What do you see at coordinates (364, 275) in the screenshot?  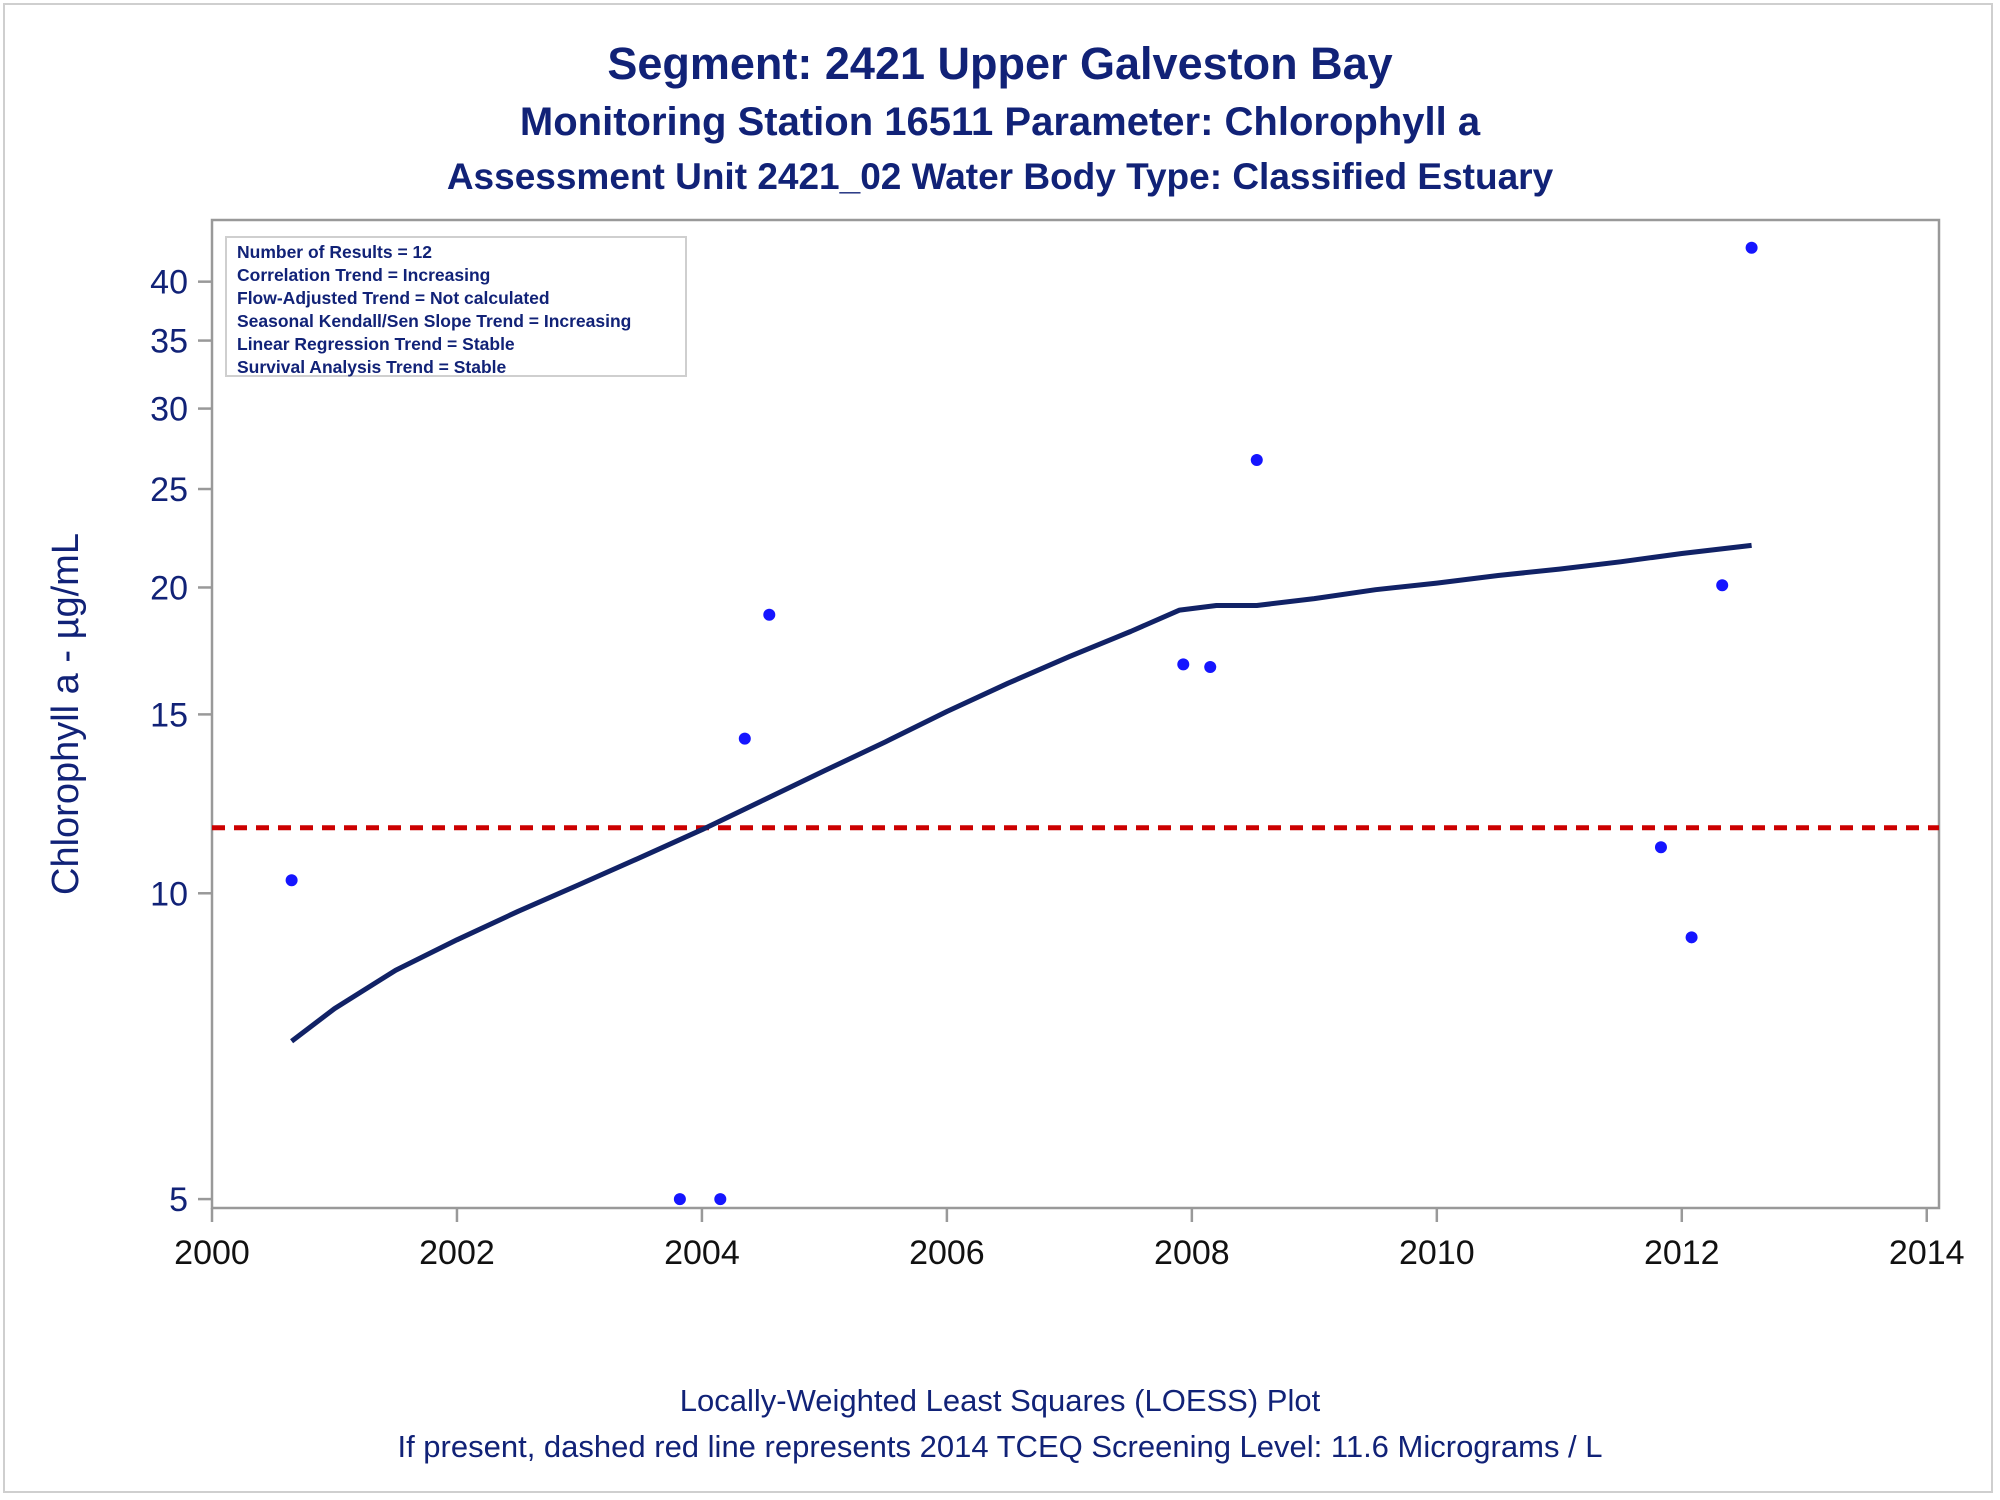 I see `stat-correlation-trend: Correlation Trend = Increasing` at bounding box center [364, 275].